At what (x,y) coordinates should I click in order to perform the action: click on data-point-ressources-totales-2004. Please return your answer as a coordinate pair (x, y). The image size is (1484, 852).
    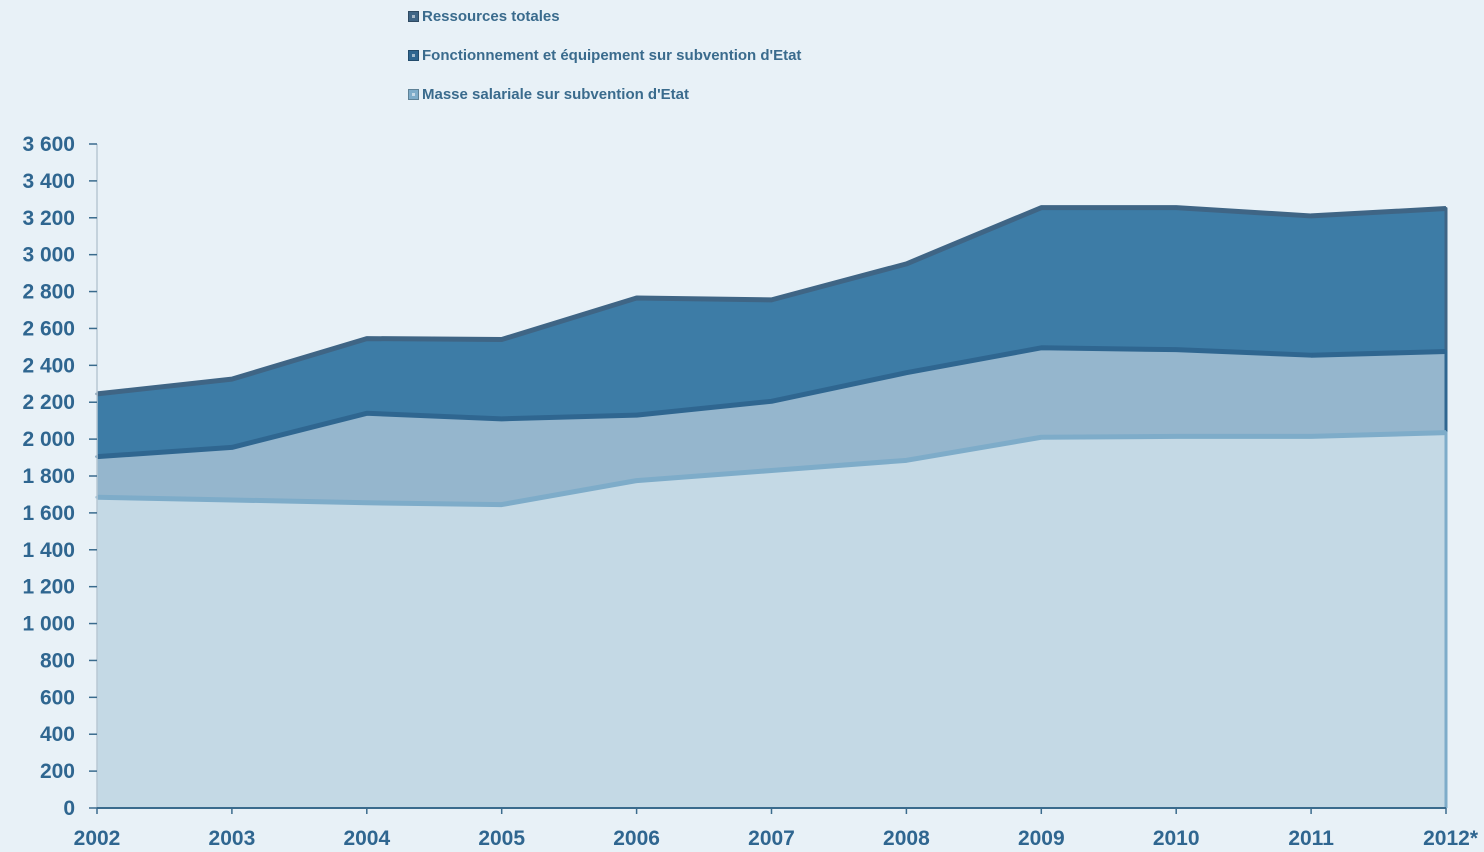
    Looking at the image, I should click on (367, 339).